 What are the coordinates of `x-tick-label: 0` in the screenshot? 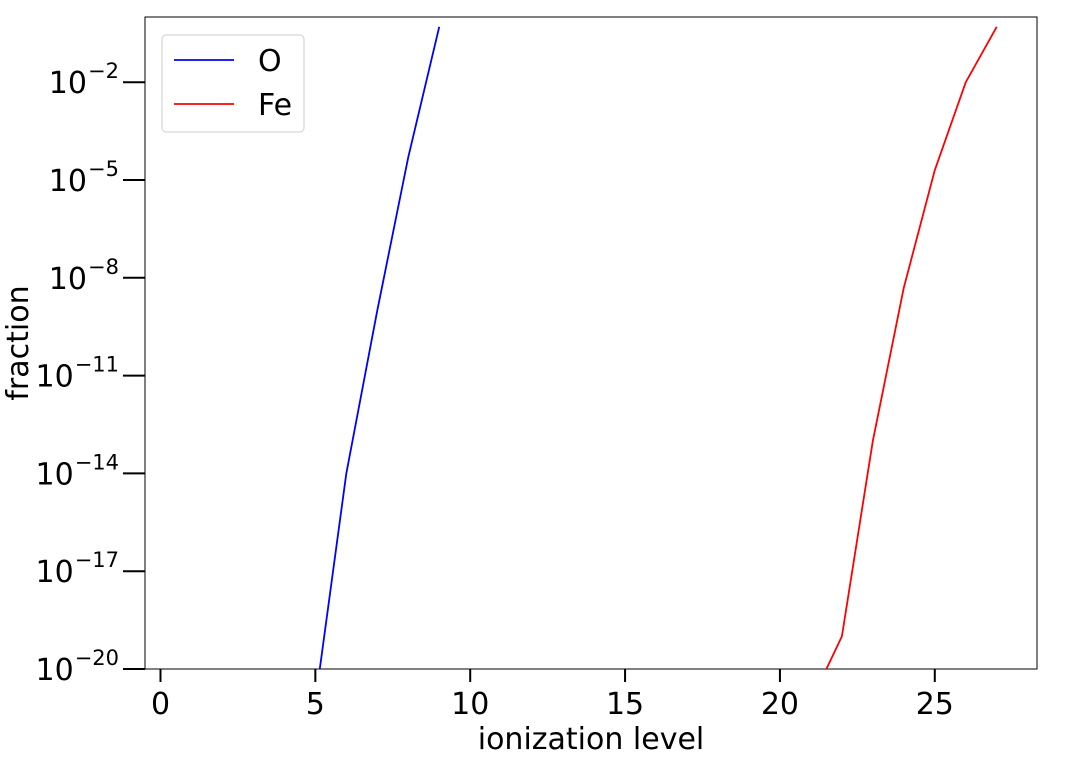 It's located at (160, 704).